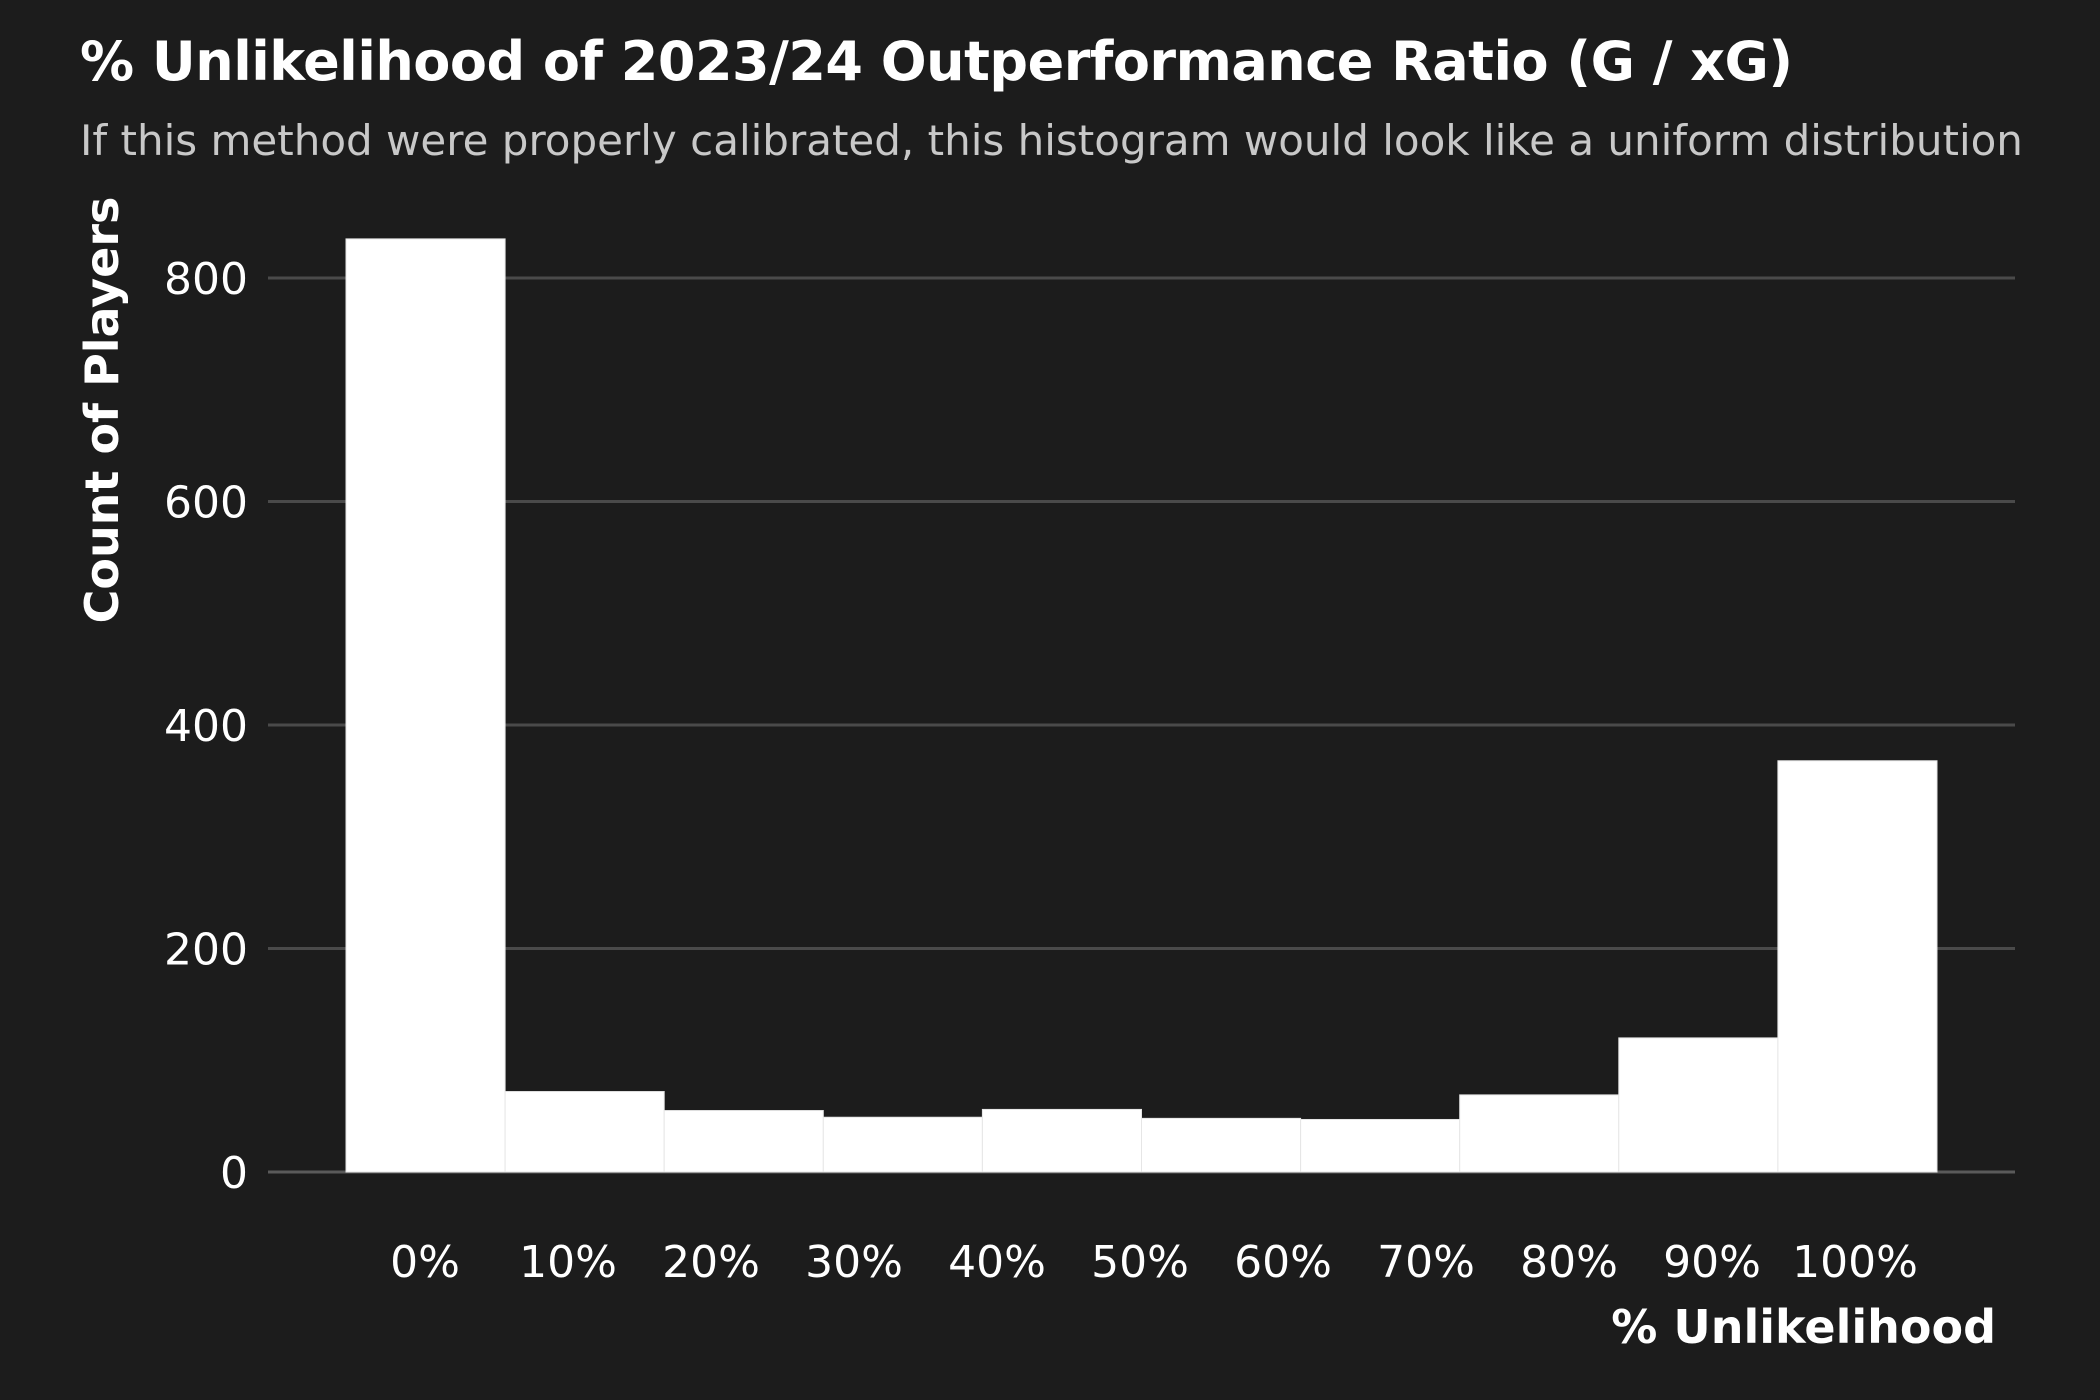  I want to click on x-tick-label-10: 100%, so click(1855, 1262).